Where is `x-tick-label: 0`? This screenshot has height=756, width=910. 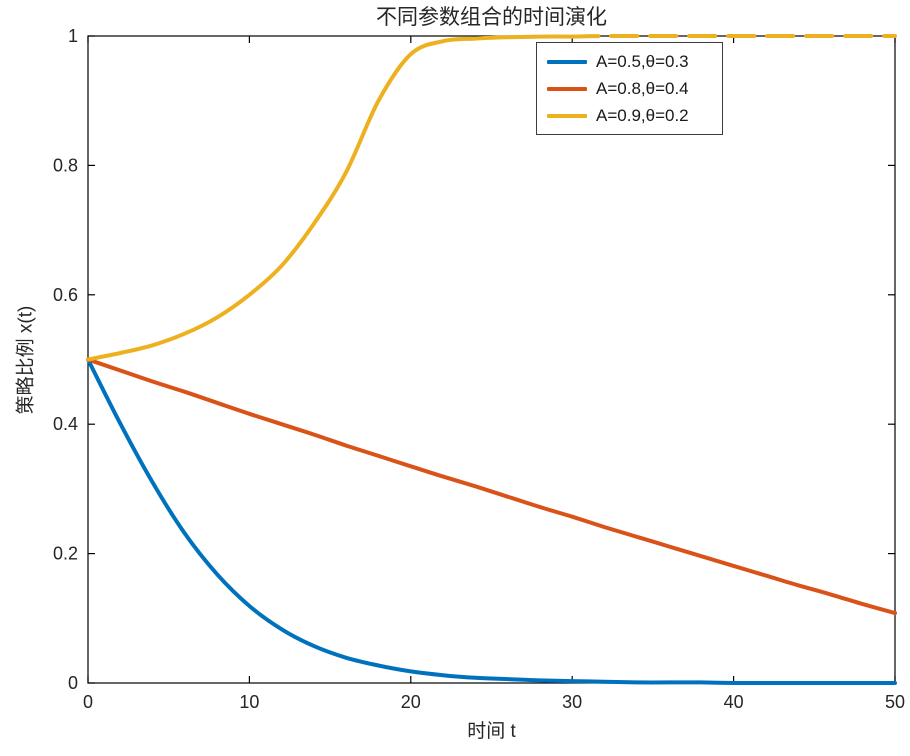 x-tick-label: 0 is located at coordinates (88, 702).